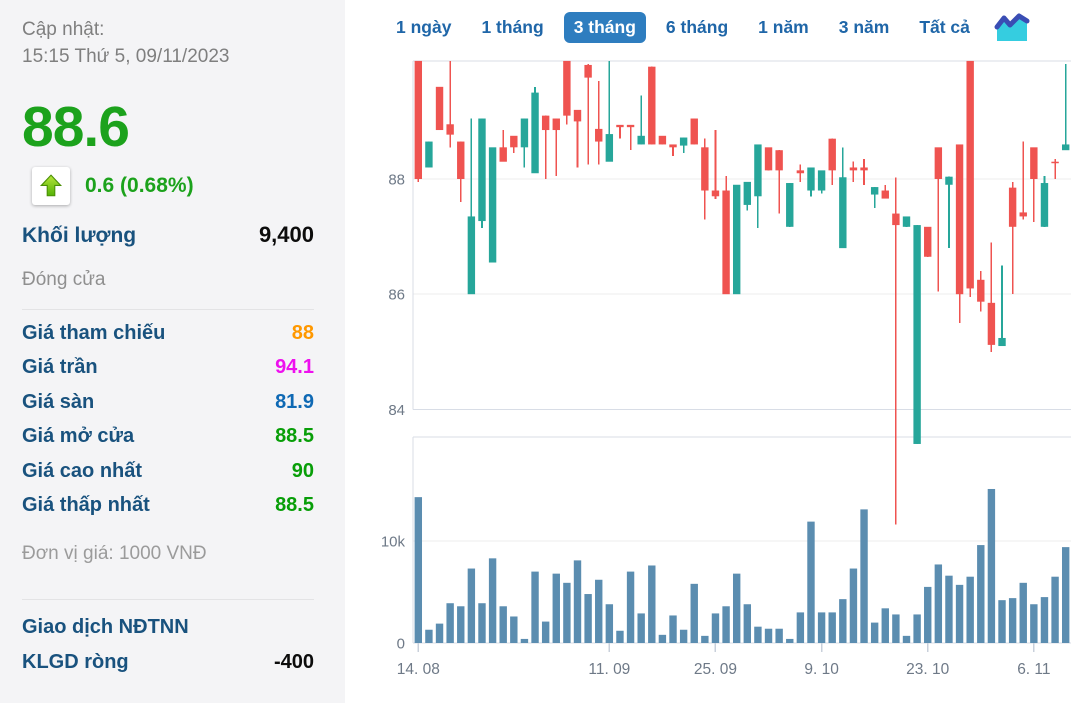 The height and width of the screenshot is (703, 1071). What do you see at coordinates (418, 669) in the screenshot?
I see `svg-text: 14. 08` at bounding box center [418, 669].